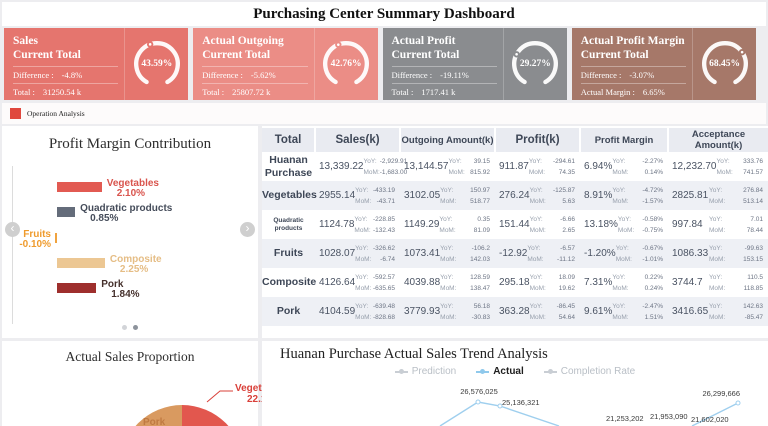 This screenshot has height=426, width=768. What do you see at coordinates (384, 113) in the screenshot?
I see `operation-analysis-tab: Operation Analysis` at bounding box center [384, 113].